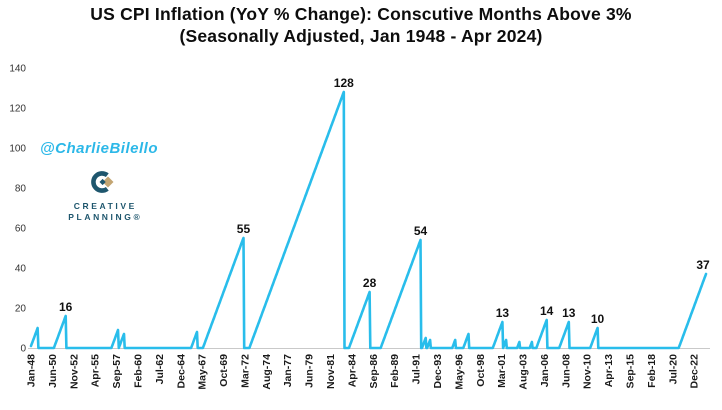 Image resolution: width=722 pixels, height=410 pixels. Describe the element at coordinates (17, 149) in the screenshot. I see `y-tick-label: 100` at that location.